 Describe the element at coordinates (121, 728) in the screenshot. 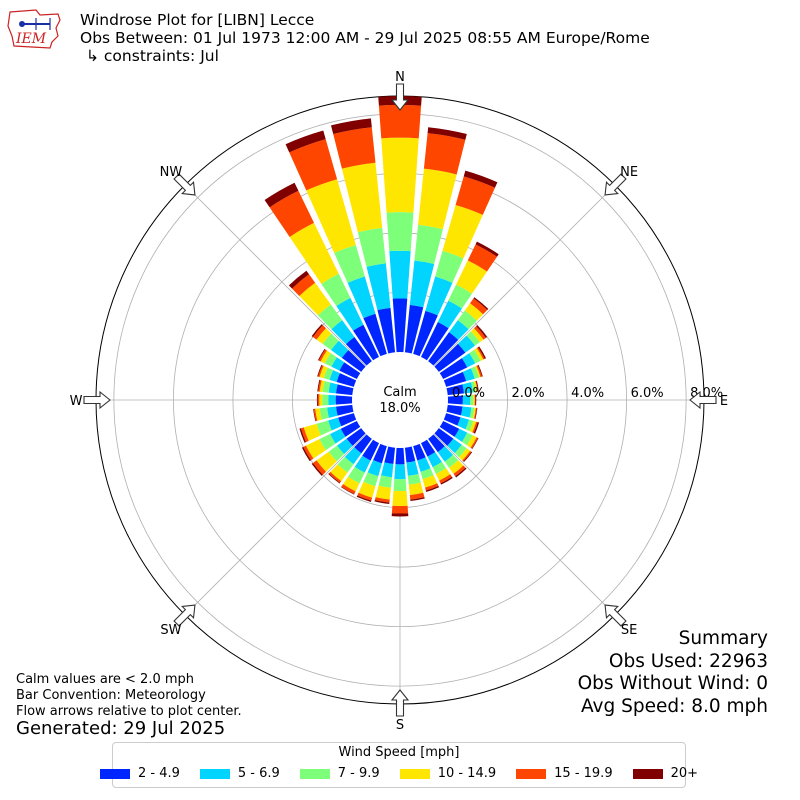

I see `generated-date: Generated: 29 Jul 2025` at that location.